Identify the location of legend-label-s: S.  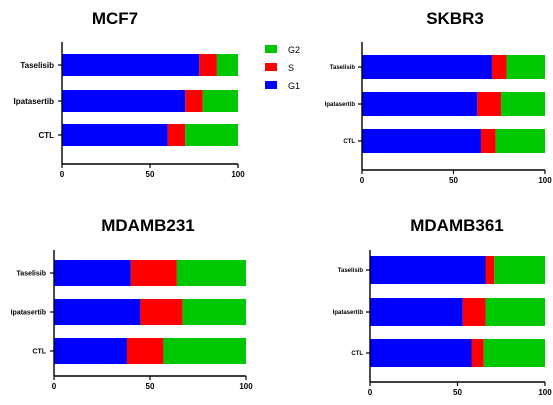
(291, 68).